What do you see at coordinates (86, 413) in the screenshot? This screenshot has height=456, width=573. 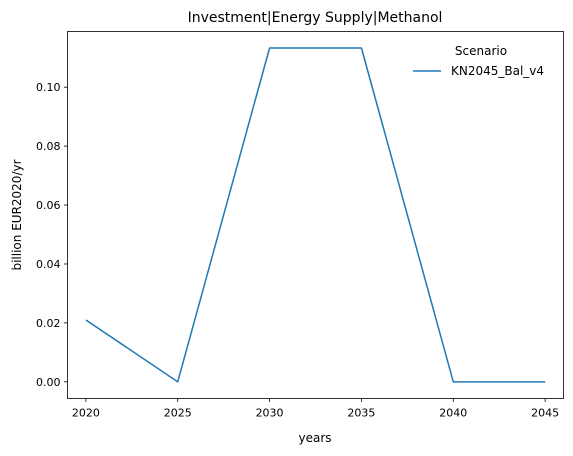 I see `x-tick-label: 2020` at bounding box center [86, 413].